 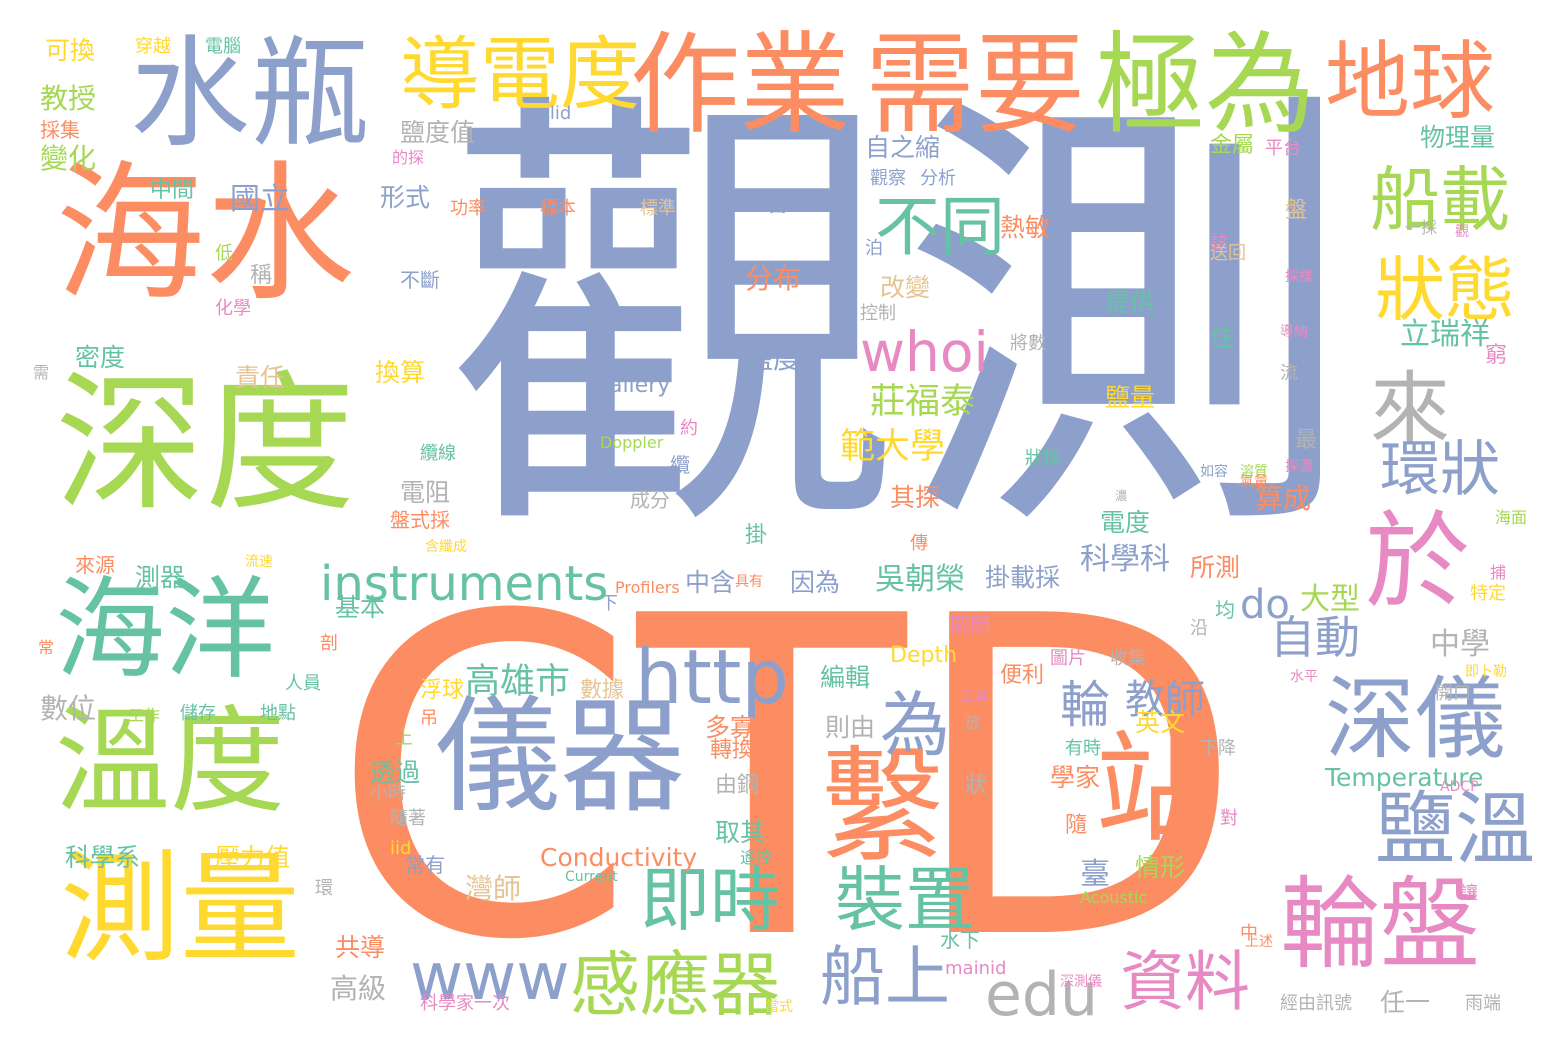 What do you see at coordinates (975, 85) in the screenshot?
I see `word-6: 需要` at bounding box center [975, 85].